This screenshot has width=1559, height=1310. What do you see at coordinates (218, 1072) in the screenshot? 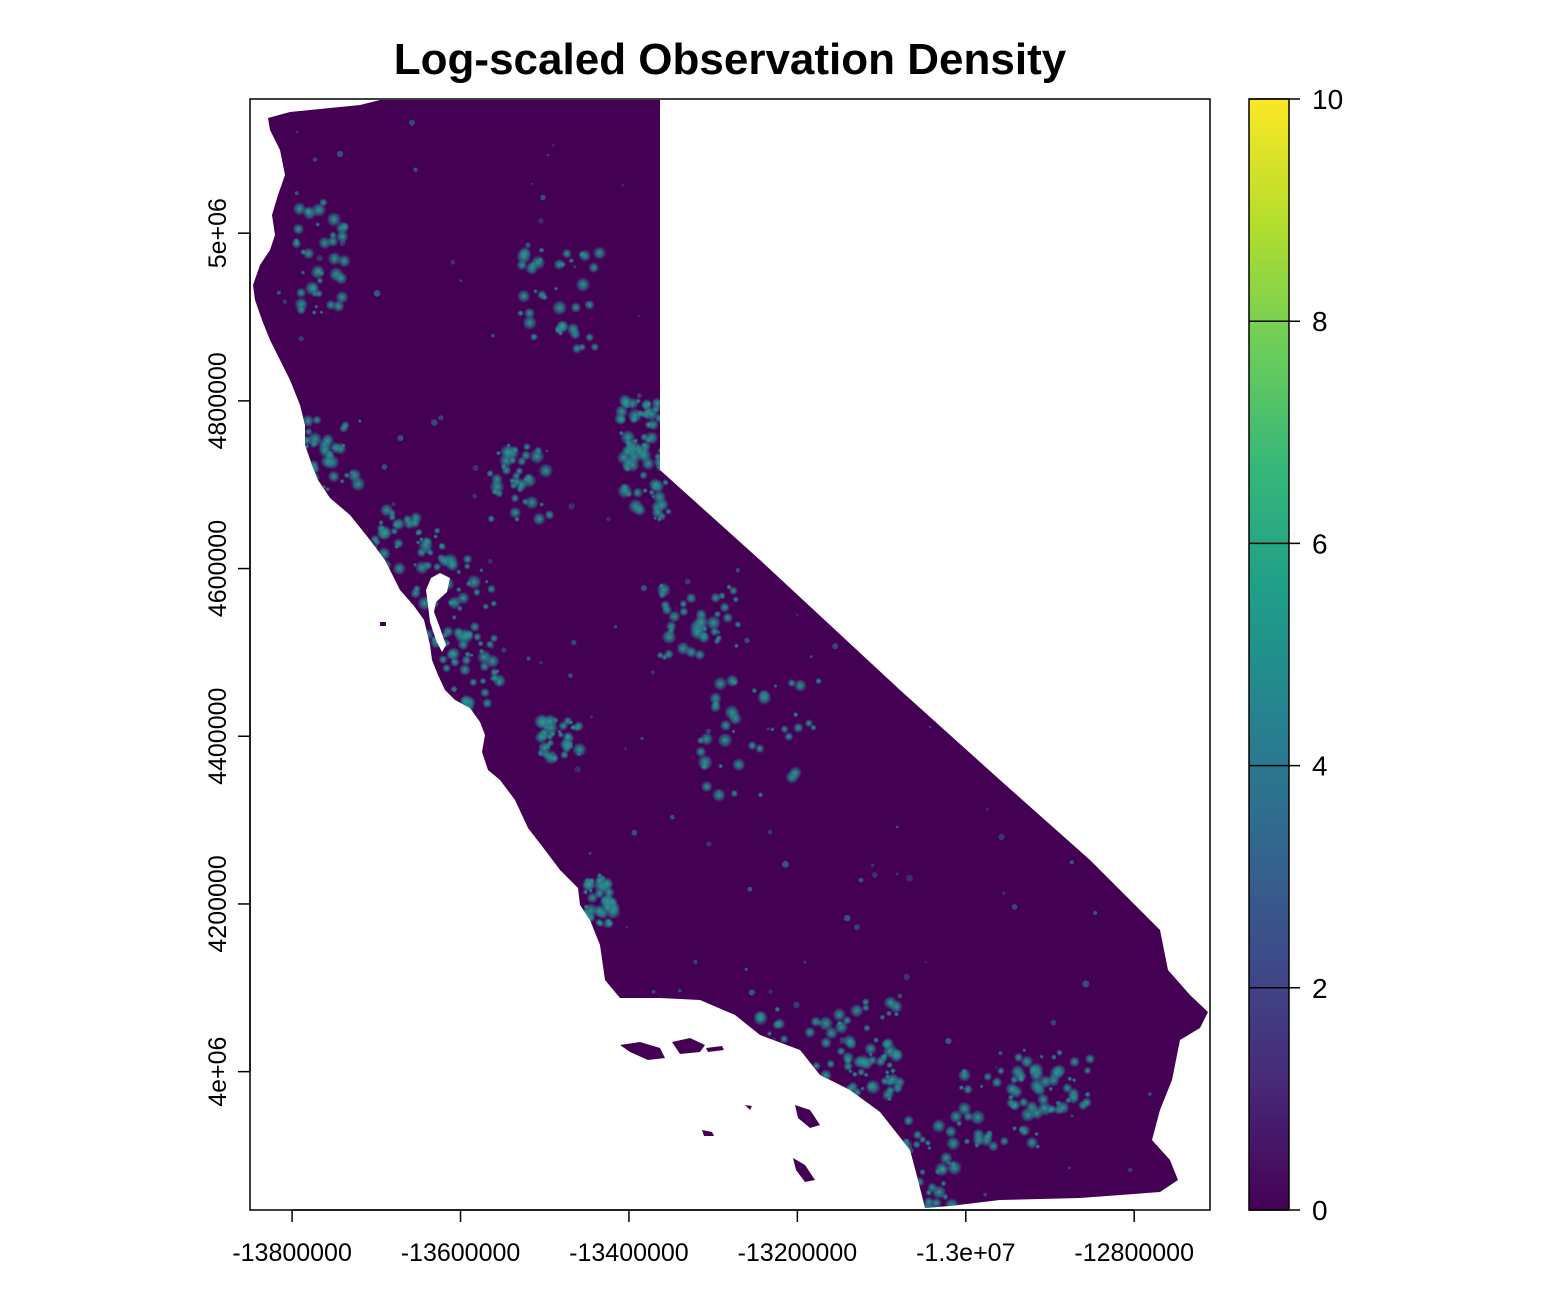
I see `y-tick-label: 4e+06` at bounding box center [218, 1072].